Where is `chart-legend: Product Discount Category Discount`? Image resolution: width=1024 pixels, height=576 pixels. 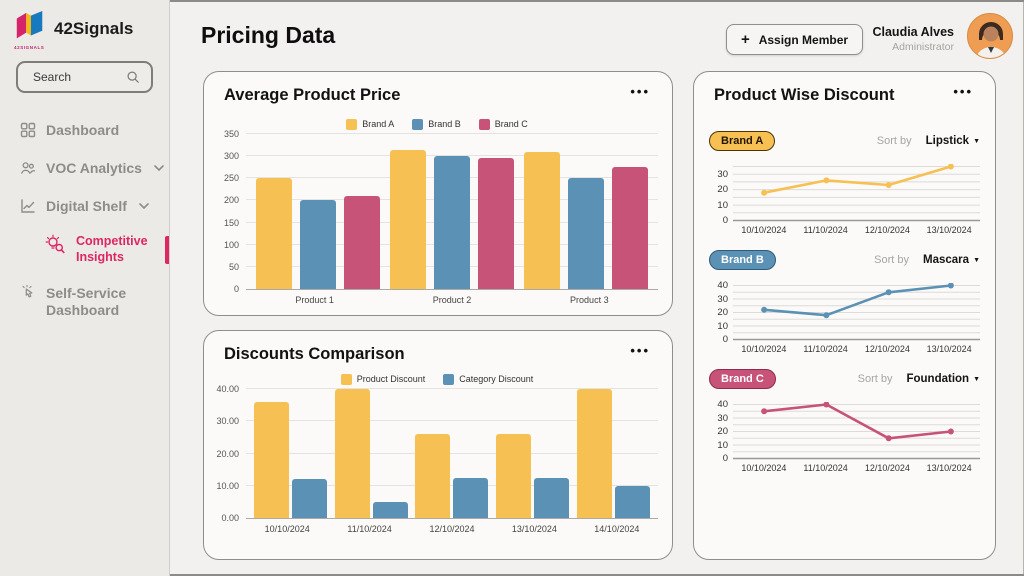 chart-legend: Product Discount Category Discount is located at coordinates (437, 379).